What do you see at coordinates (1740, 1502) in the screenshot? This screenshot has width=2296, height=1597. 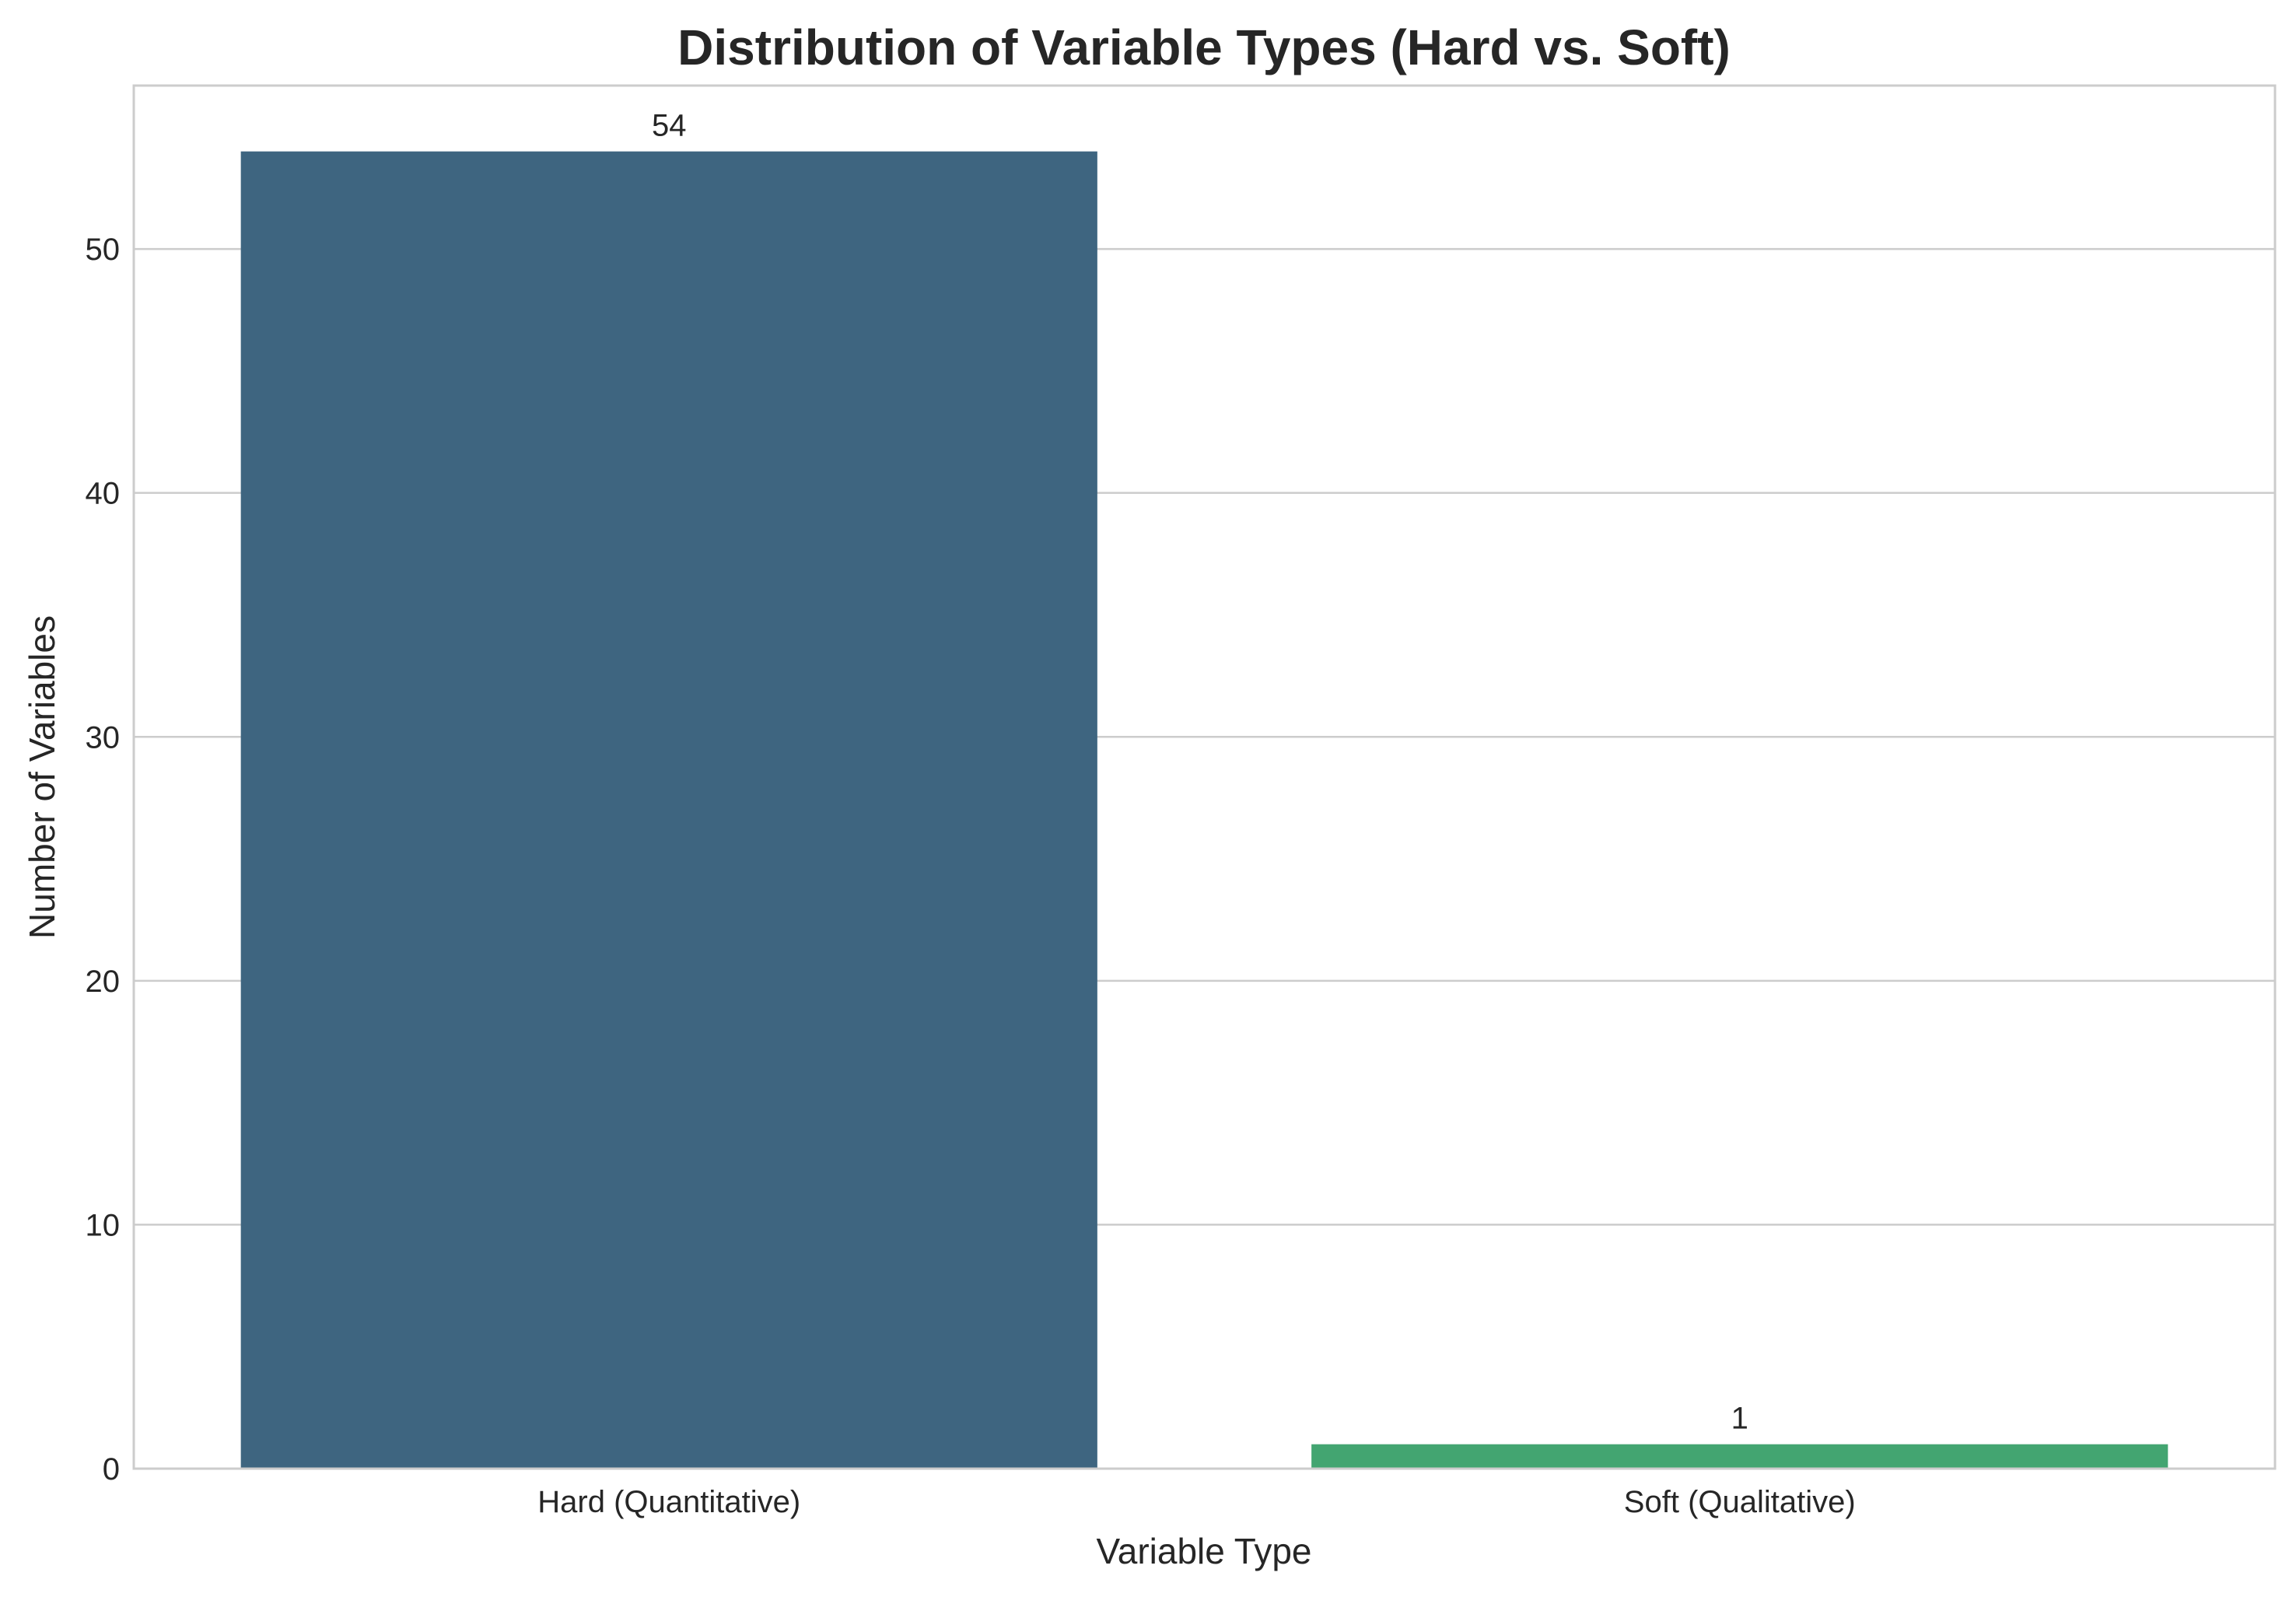 I see `x-tick-label: Soft (Qualitative)` at bounding box center [1740, 1502].